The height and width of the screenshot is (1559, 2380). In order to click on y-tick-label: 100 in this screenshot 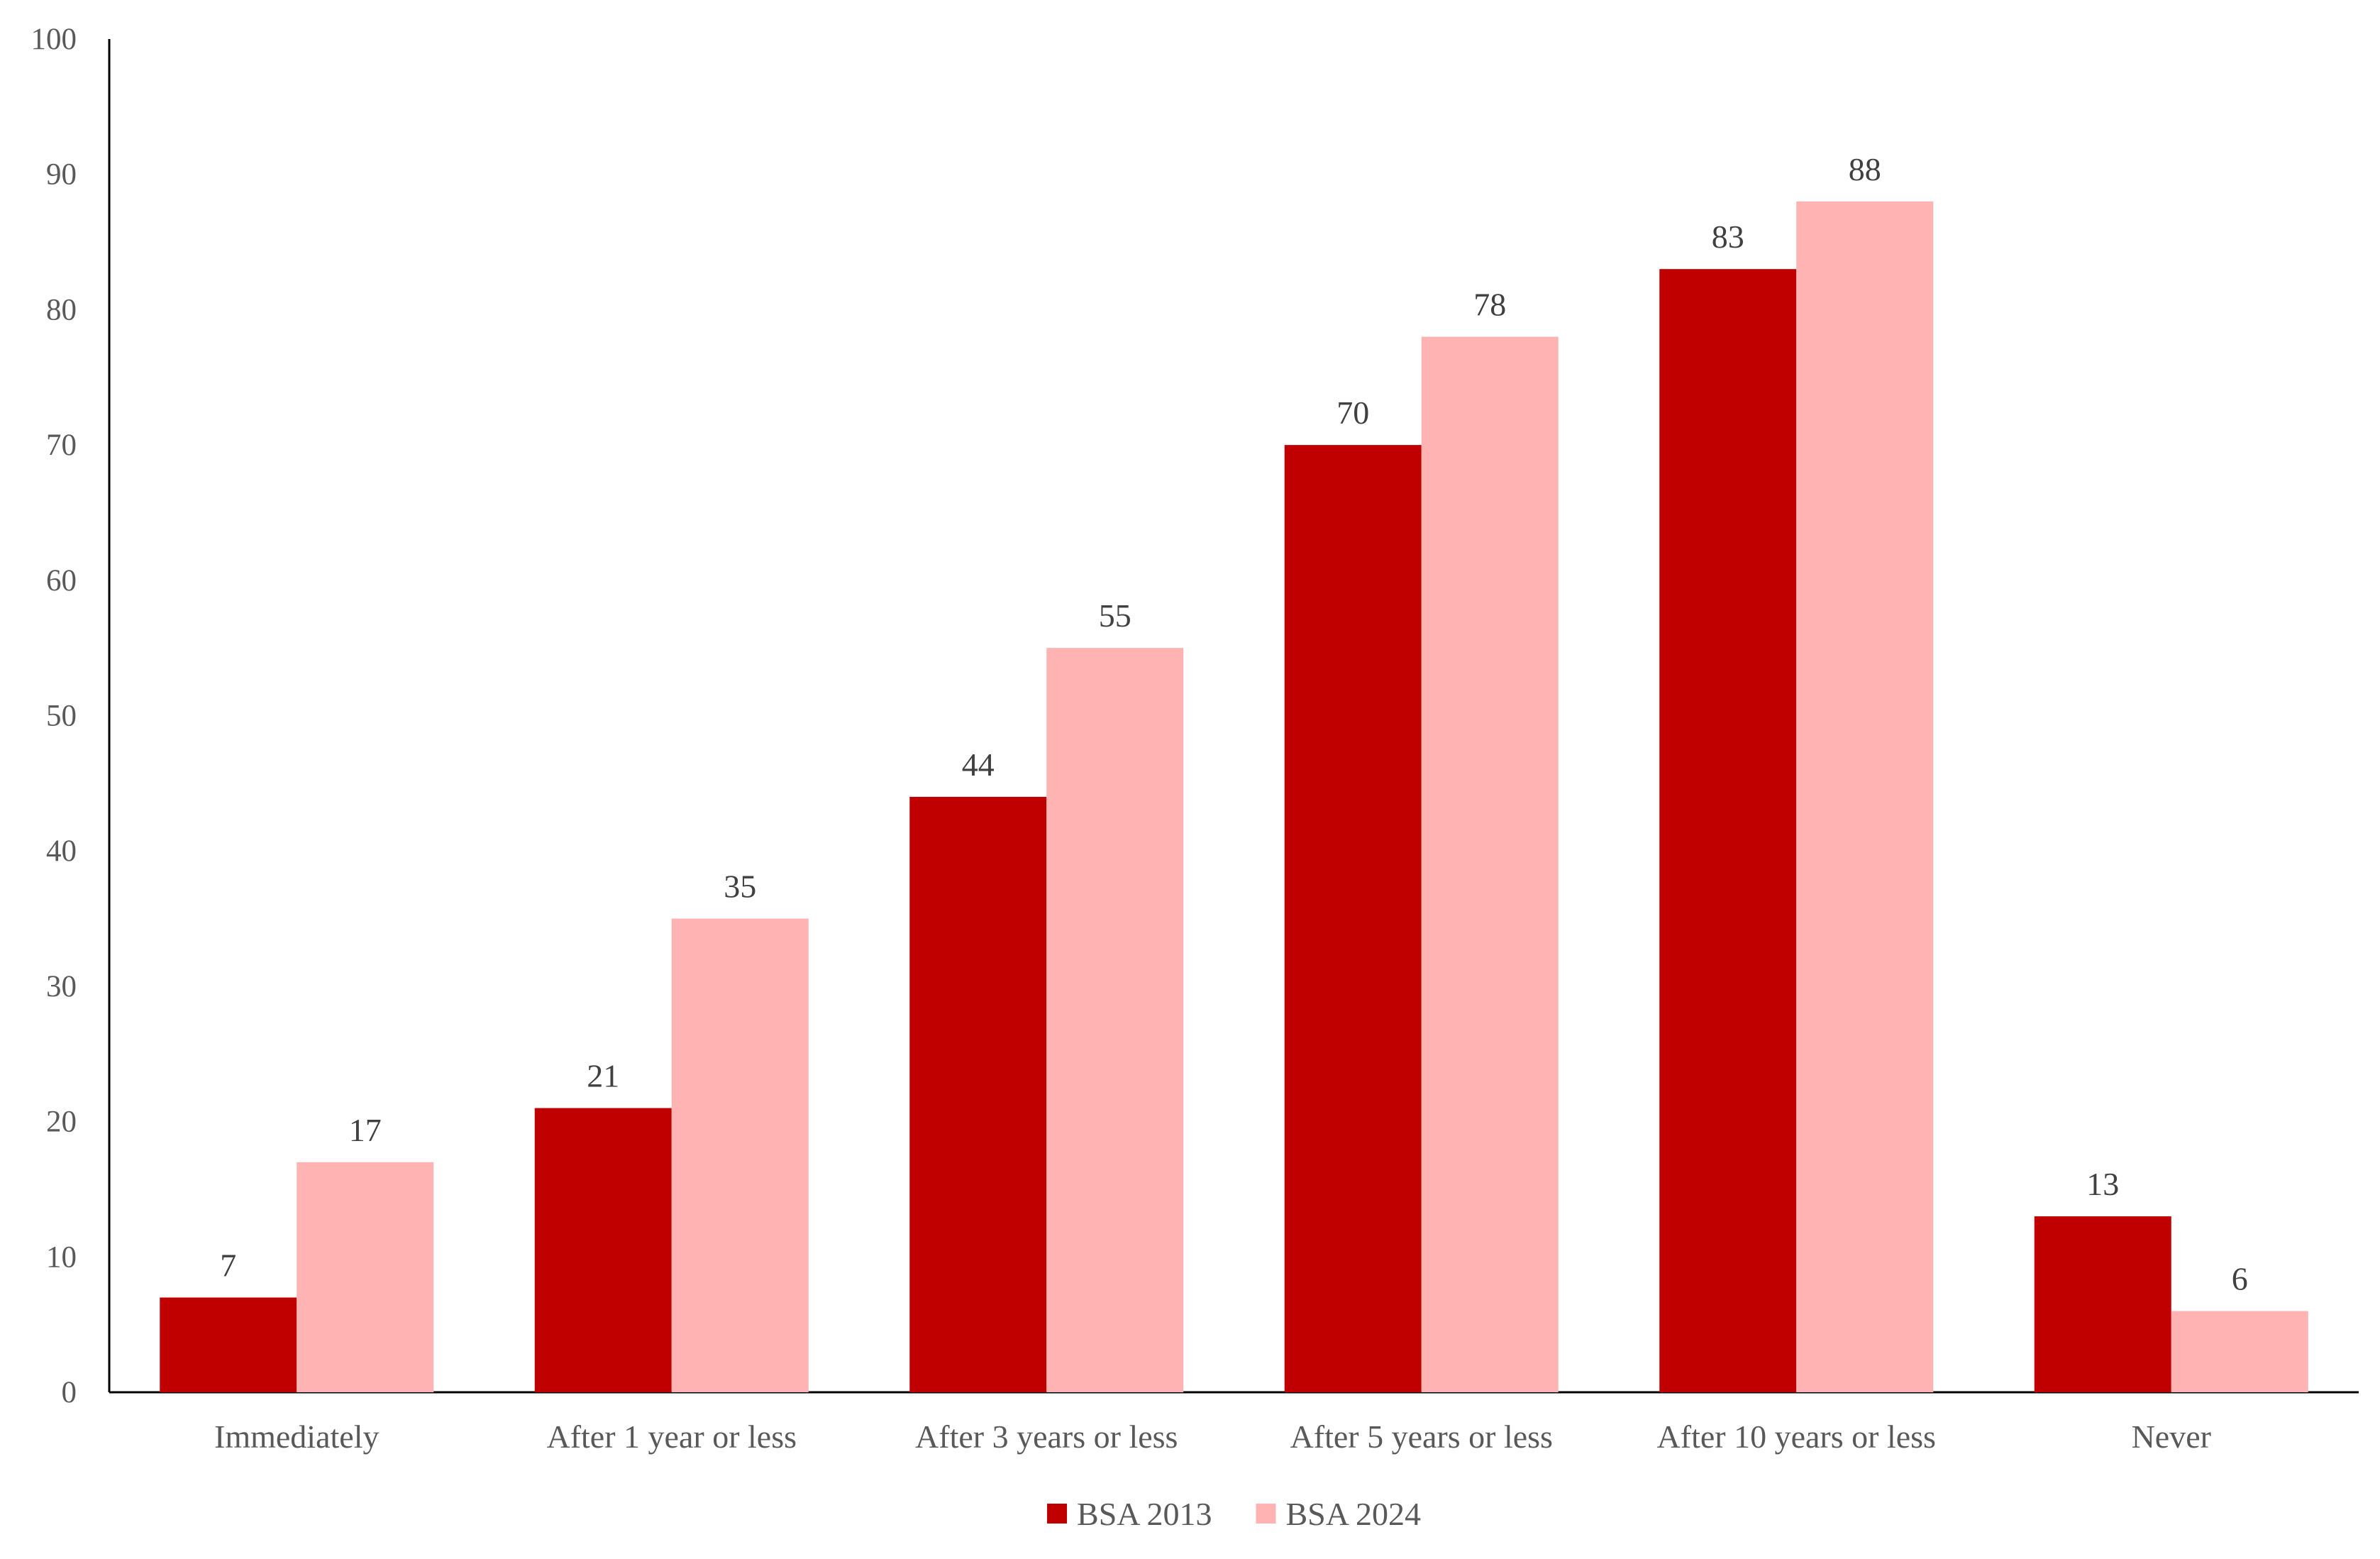, I will do `click(54, 39)`.